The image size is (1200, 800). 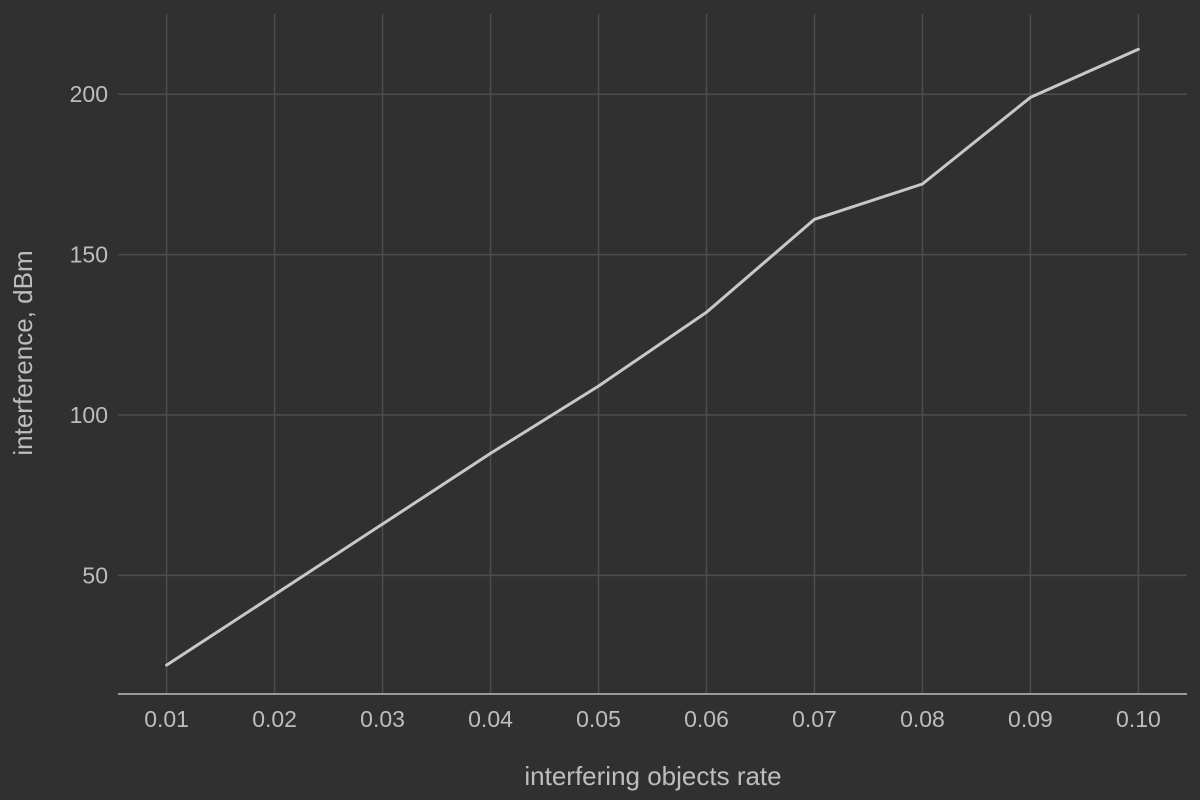 What do you see at coordinates (95, 575) in the screenshot?
I see `y-tick-label: 50` at bounding box center [95, 575].